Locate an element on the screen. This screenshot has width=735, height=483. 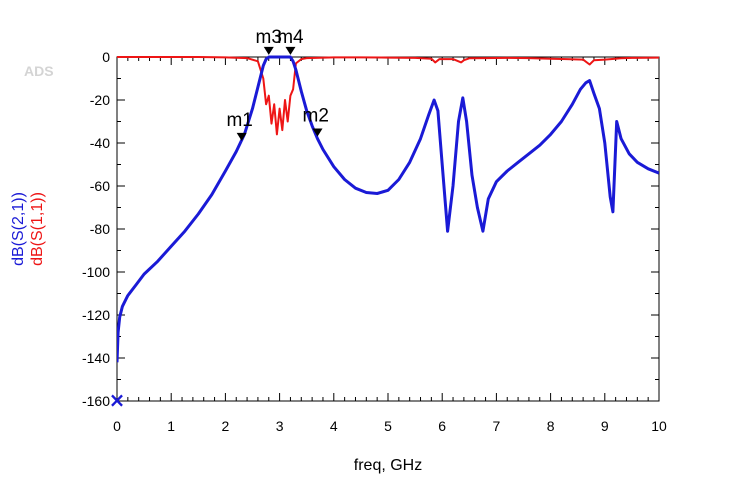
marker-triangle-m2 is located at coordinates (317, 132).